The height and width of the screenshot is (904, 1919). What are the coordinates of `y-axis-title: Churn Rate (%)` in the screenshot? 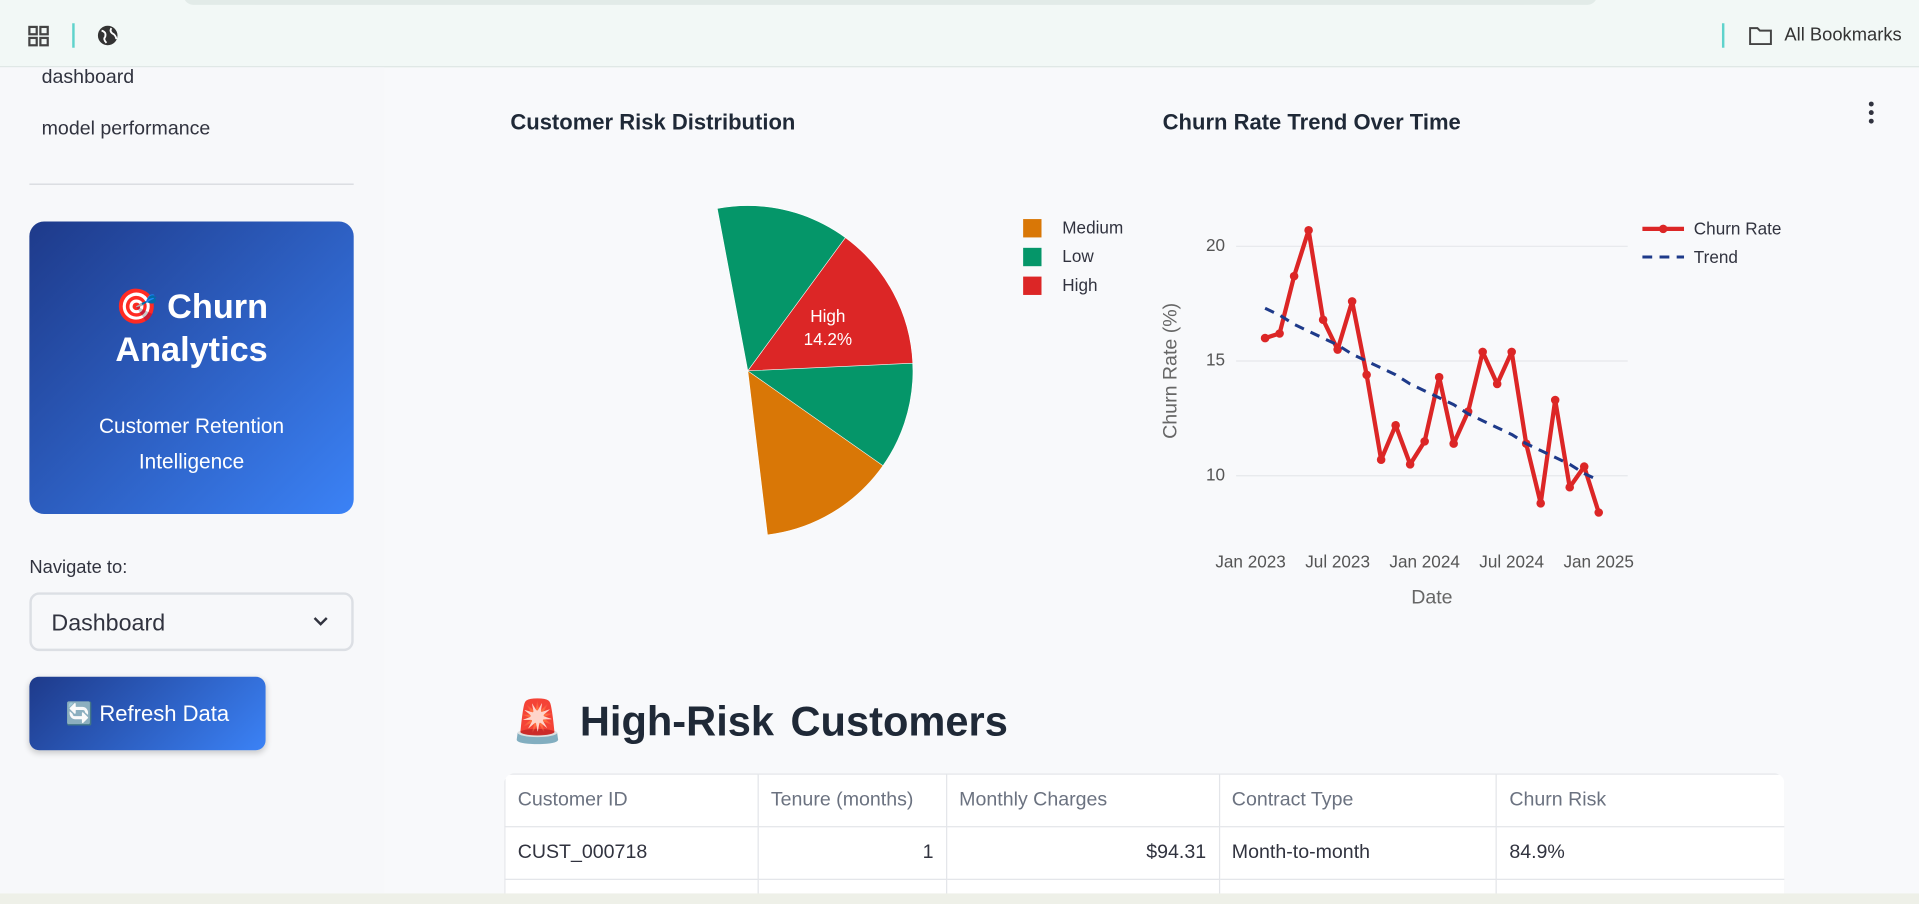 It's located at (1170, 371).